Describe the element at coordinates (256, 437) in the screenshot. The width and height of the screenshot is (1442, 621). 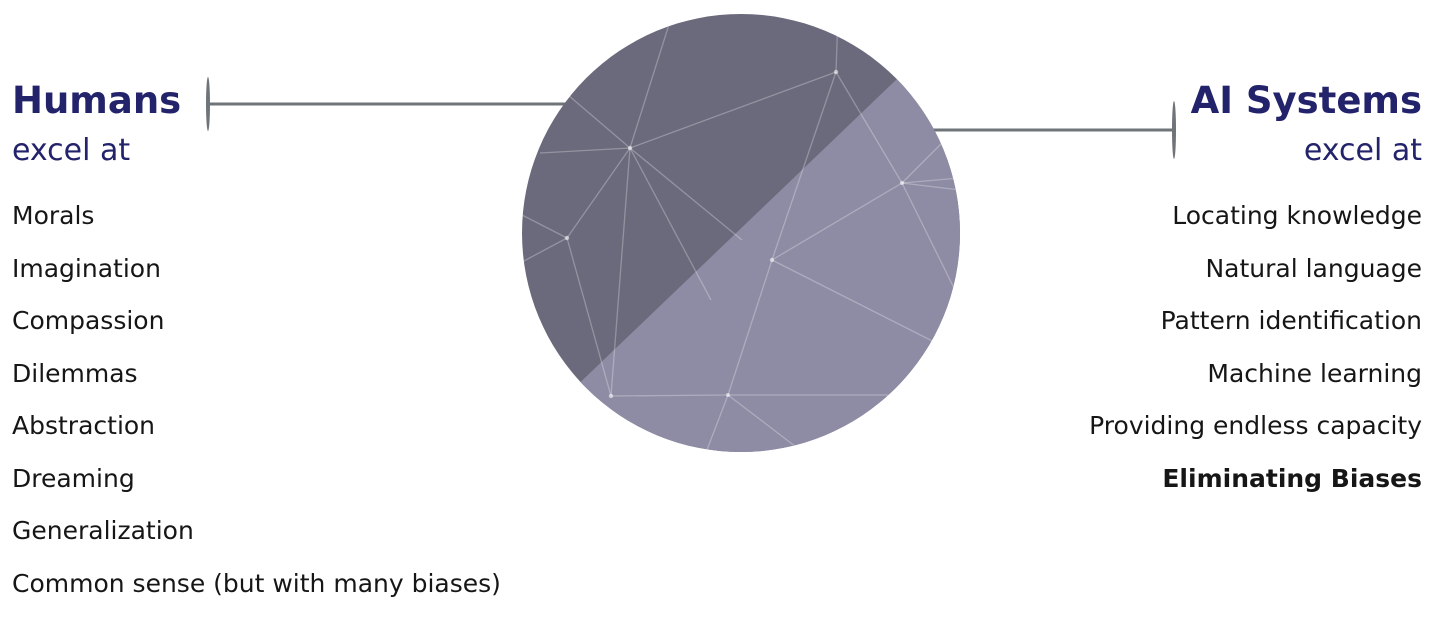
I see `humans-item-abstraction: Abstraction` at that location.